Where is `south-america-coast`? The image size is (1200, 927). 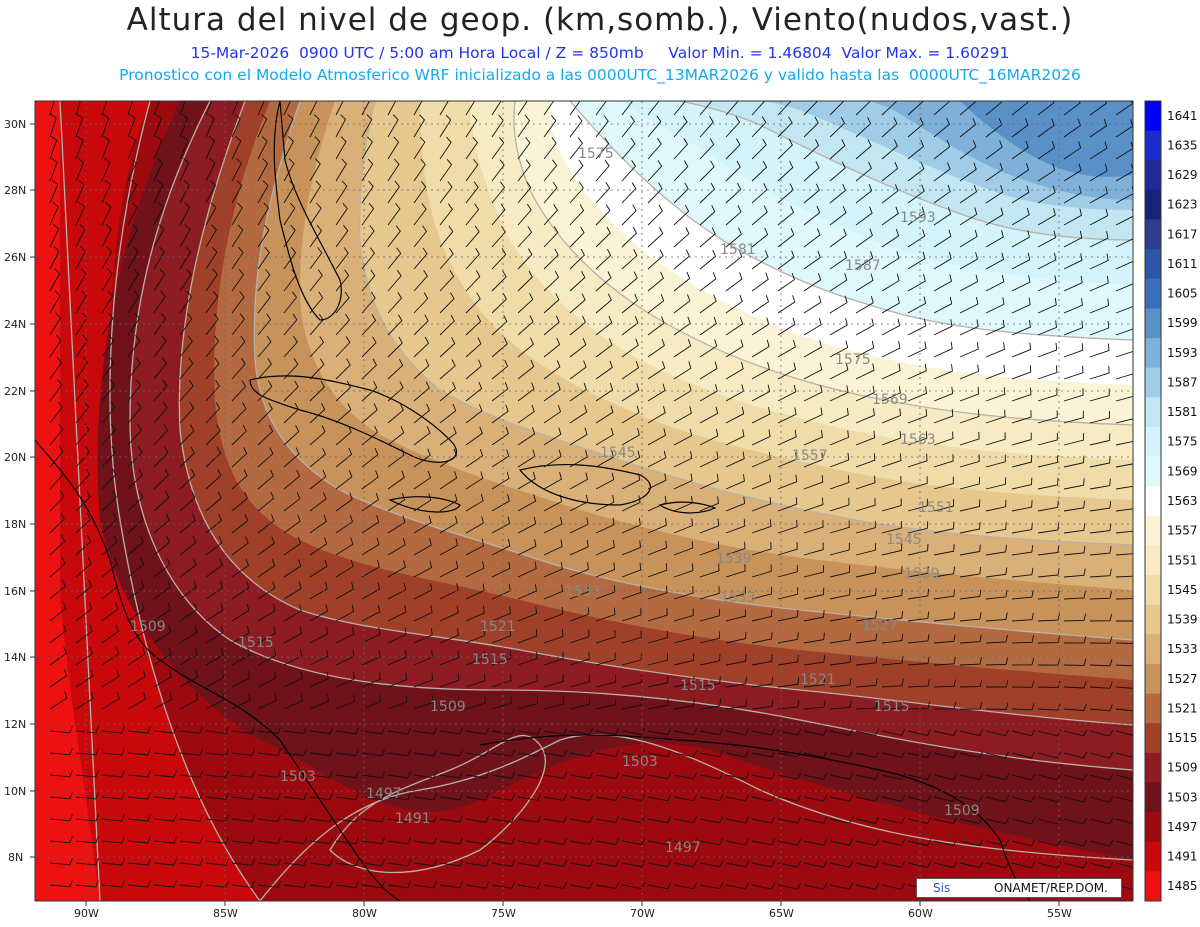
south-america-coast is located at coordinates (755, 817).